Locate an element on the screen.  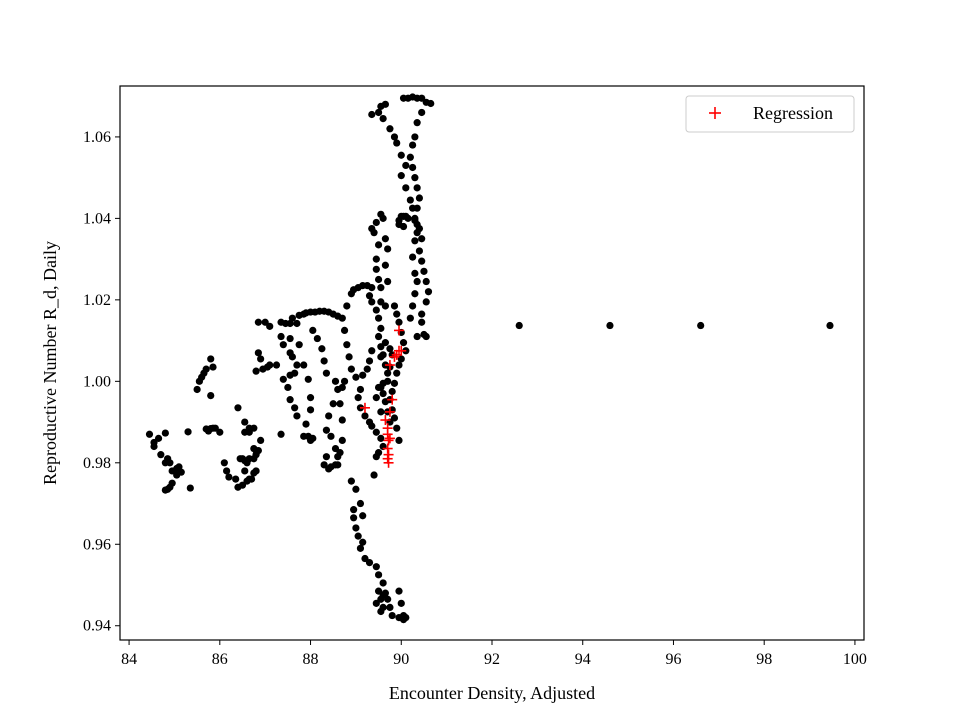
y-tick-label: 0.94 is located at coordinates (97, 626).